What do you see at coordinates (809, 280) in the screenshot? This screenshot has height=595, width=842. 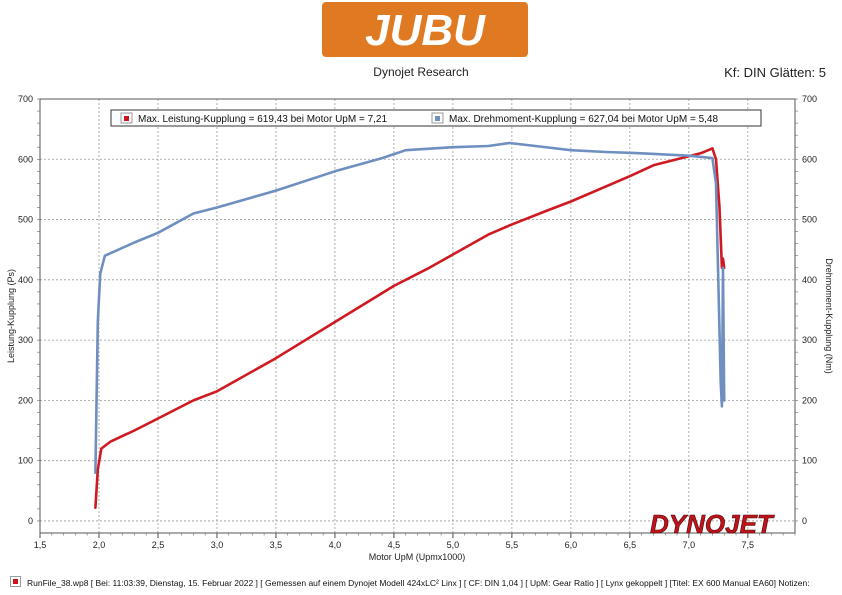 I see `tick-label-y-right: 400` at bounding box center [809, 280].